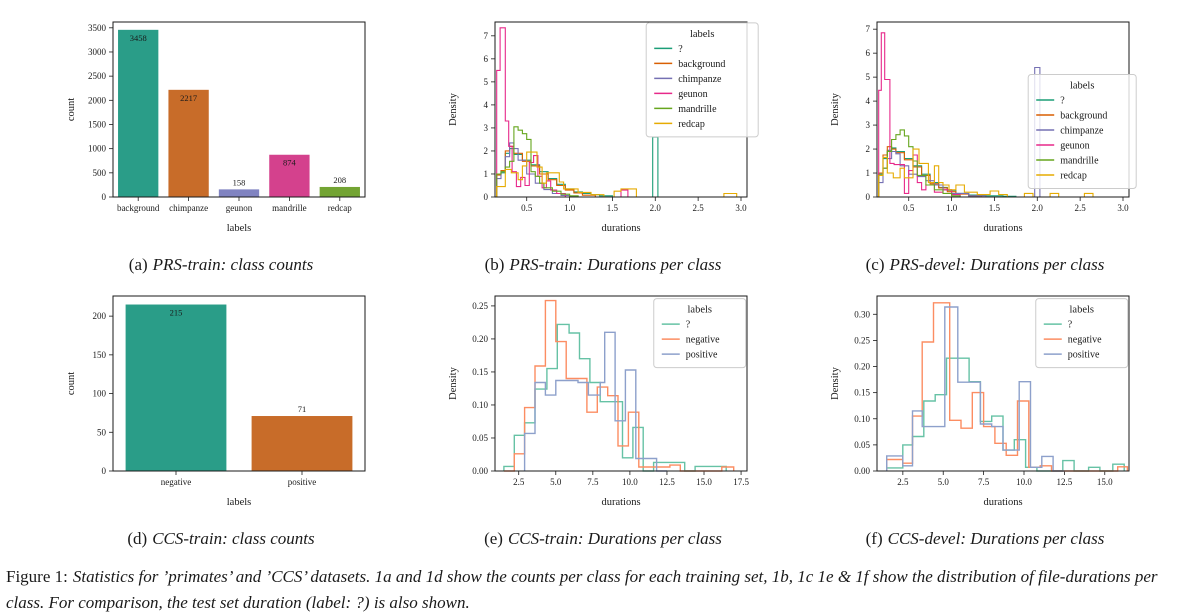 The image size is (1184, 612). Describe the element at coordinates (102, 432) in the screenshot. I see `svg-text: 50` at that location.